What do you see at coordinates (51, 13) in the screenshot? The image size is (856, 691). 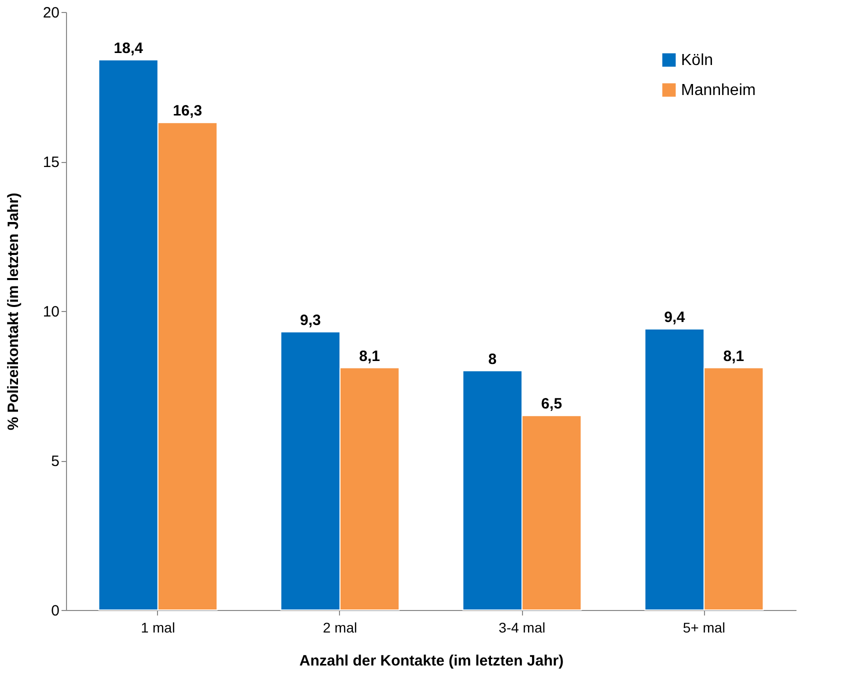 I see `y-tick-label: 20` at bounding box center [51, 13].